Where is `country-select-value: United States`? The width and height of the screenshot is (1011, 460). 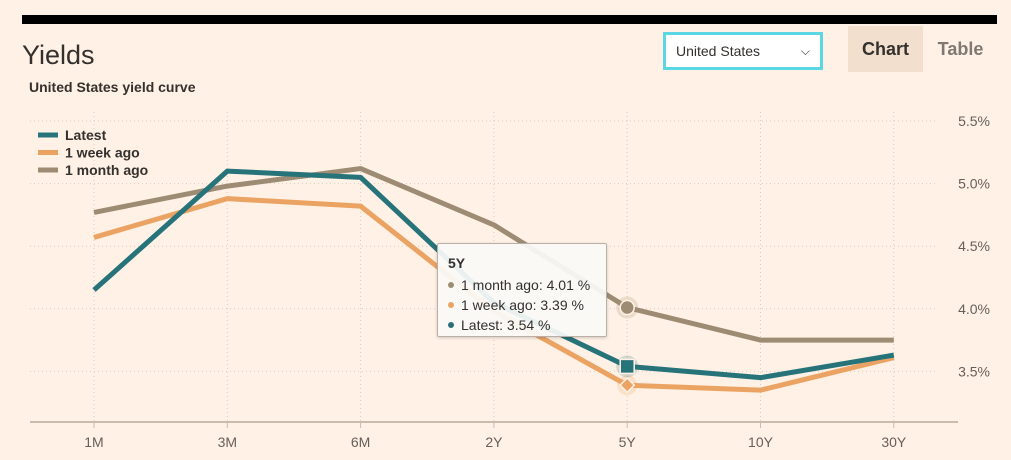 country-select-value: United States is located at coordinates (718, 51).